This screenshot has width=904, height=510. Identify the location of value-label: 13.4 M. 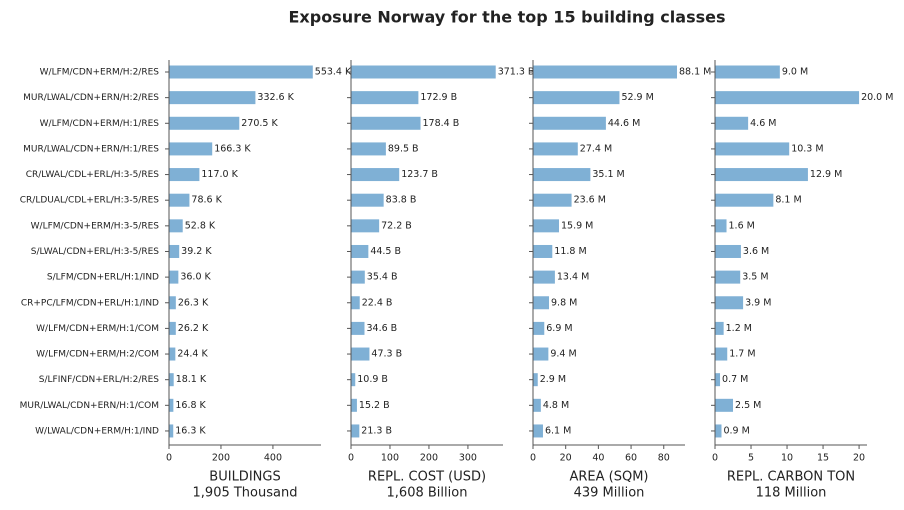
(573, 277).